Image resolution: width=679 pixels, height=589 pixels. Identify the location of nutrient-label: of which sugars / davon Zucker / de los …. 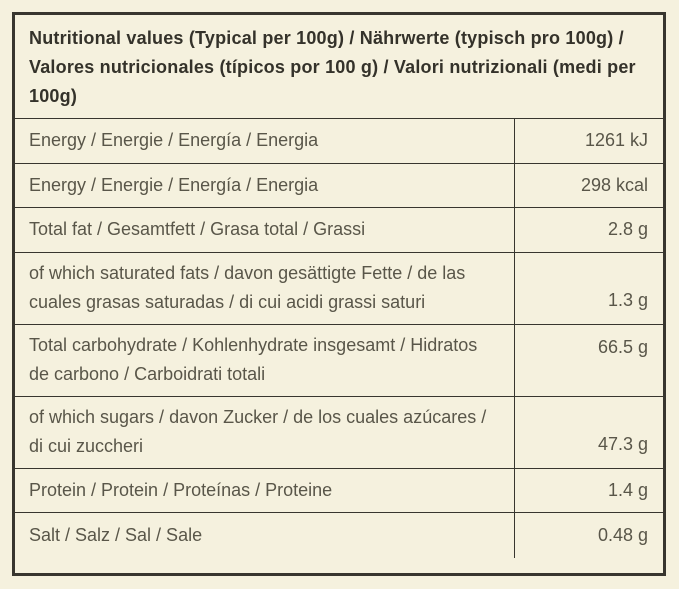
(265, 432).